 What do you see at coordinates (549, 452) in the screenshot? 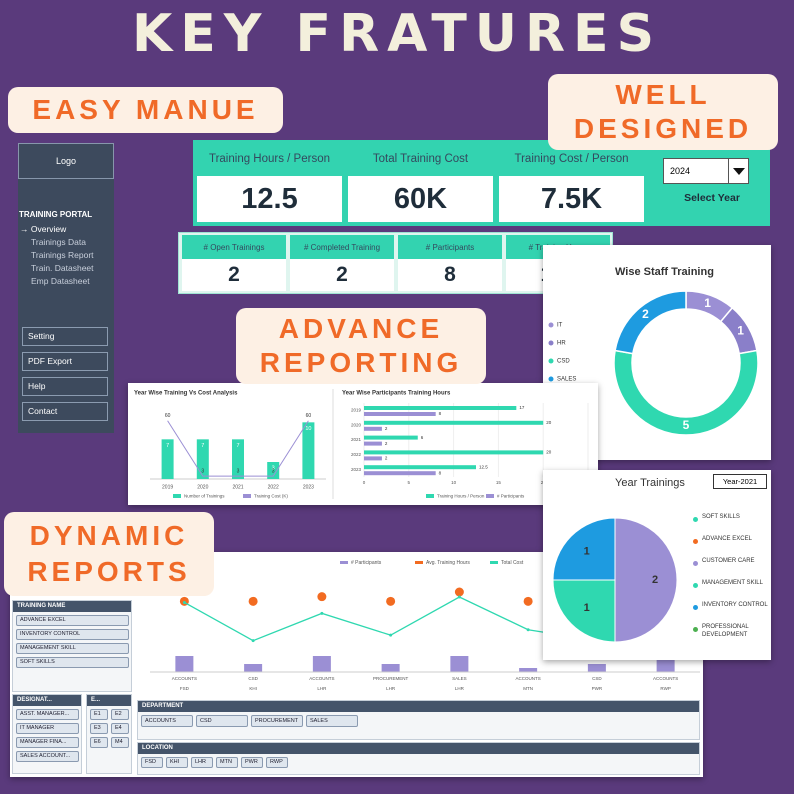
I see `data-label: 20` at bounding box center [549, 452].